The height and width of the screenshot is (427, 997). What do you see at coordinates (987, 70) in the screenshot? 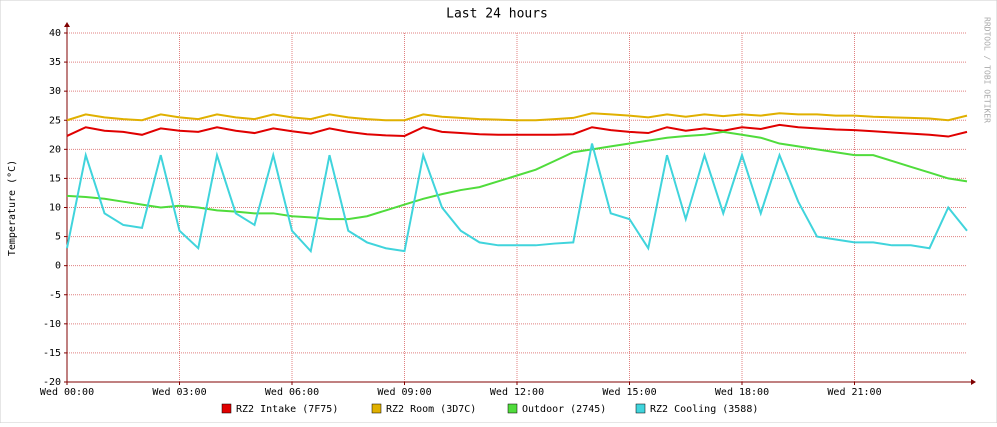
I see `watermark: RRDTOOL / TOBI OETIKER` at bounding box center [987, 70].